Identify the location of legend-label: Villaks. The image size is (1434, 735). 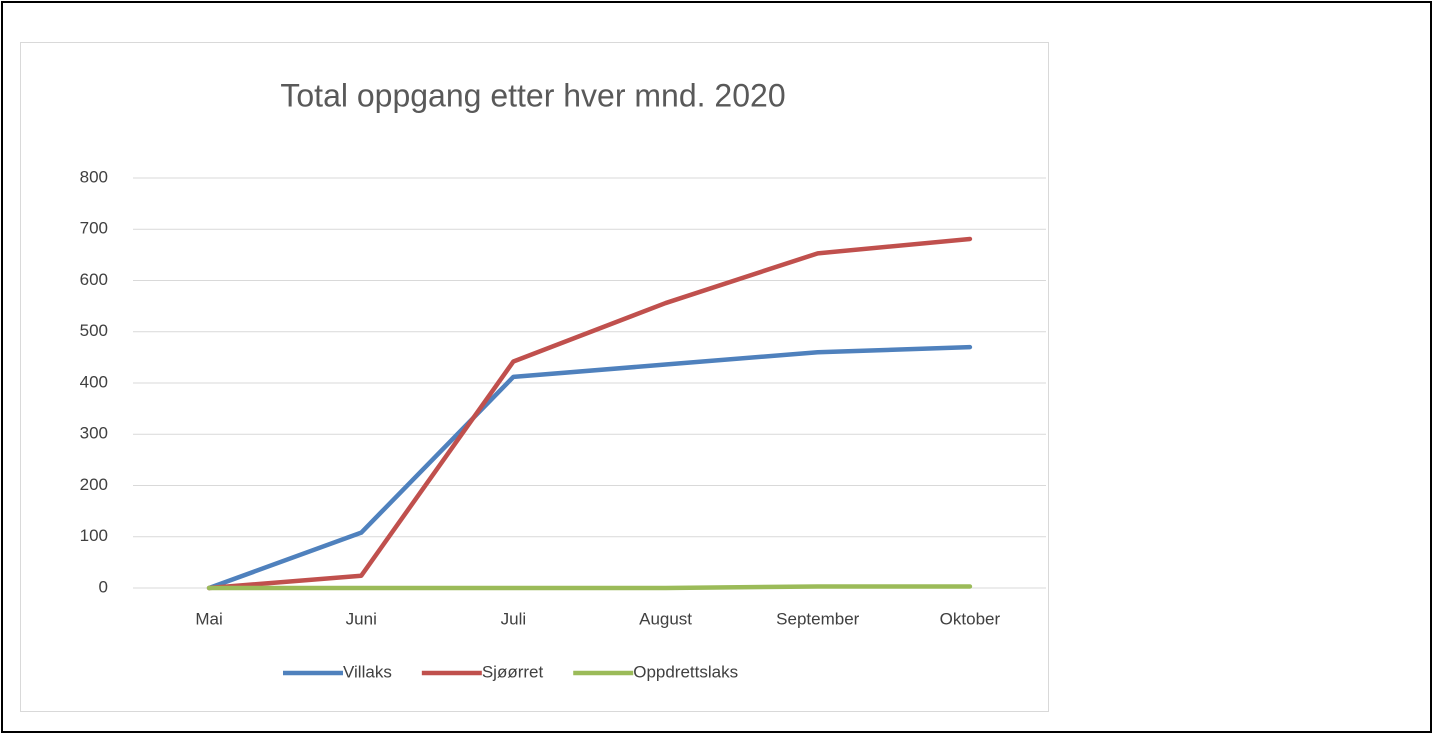
(367, 671).